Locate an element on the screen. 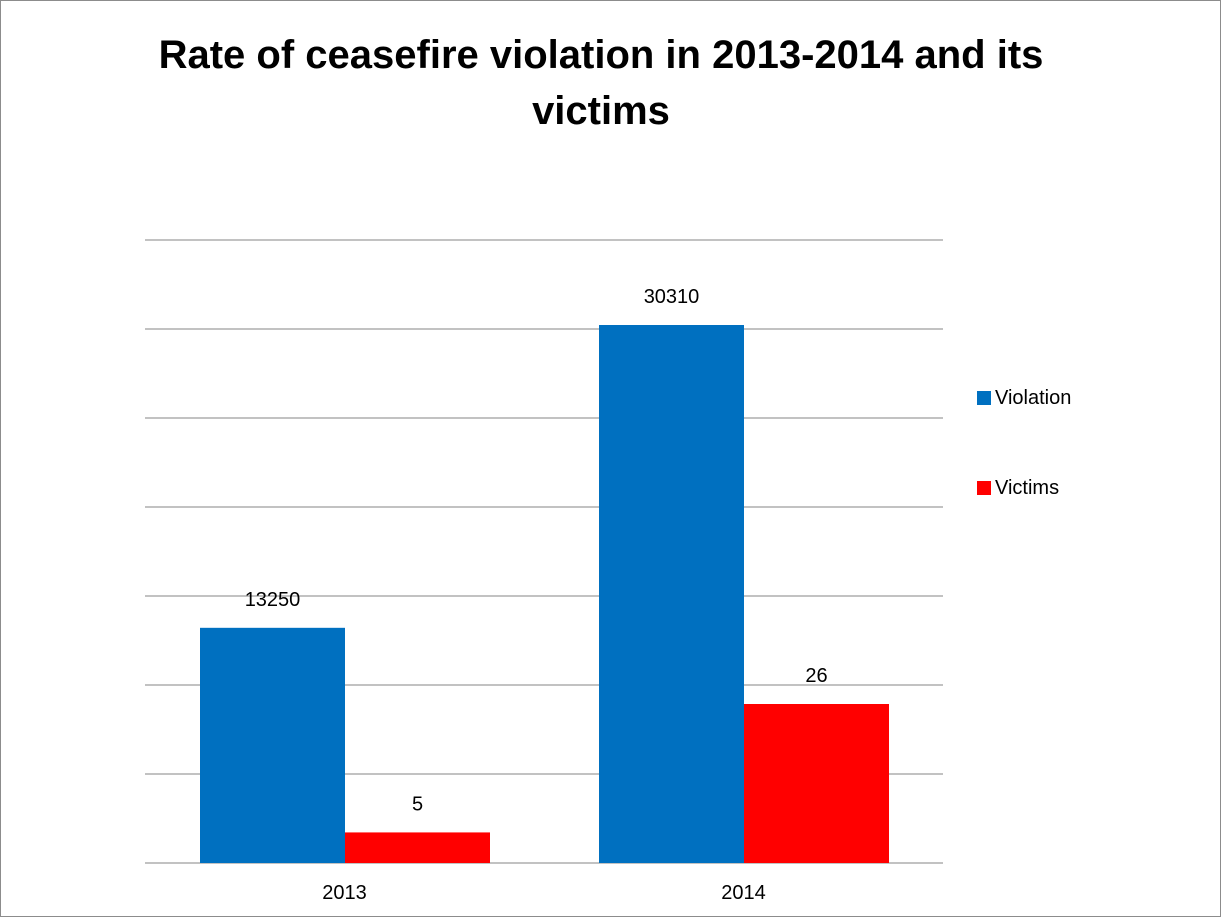 This screenshot has height=917, width=1221. legend-item-victims: Victims is located at coordinates (1024, 488).